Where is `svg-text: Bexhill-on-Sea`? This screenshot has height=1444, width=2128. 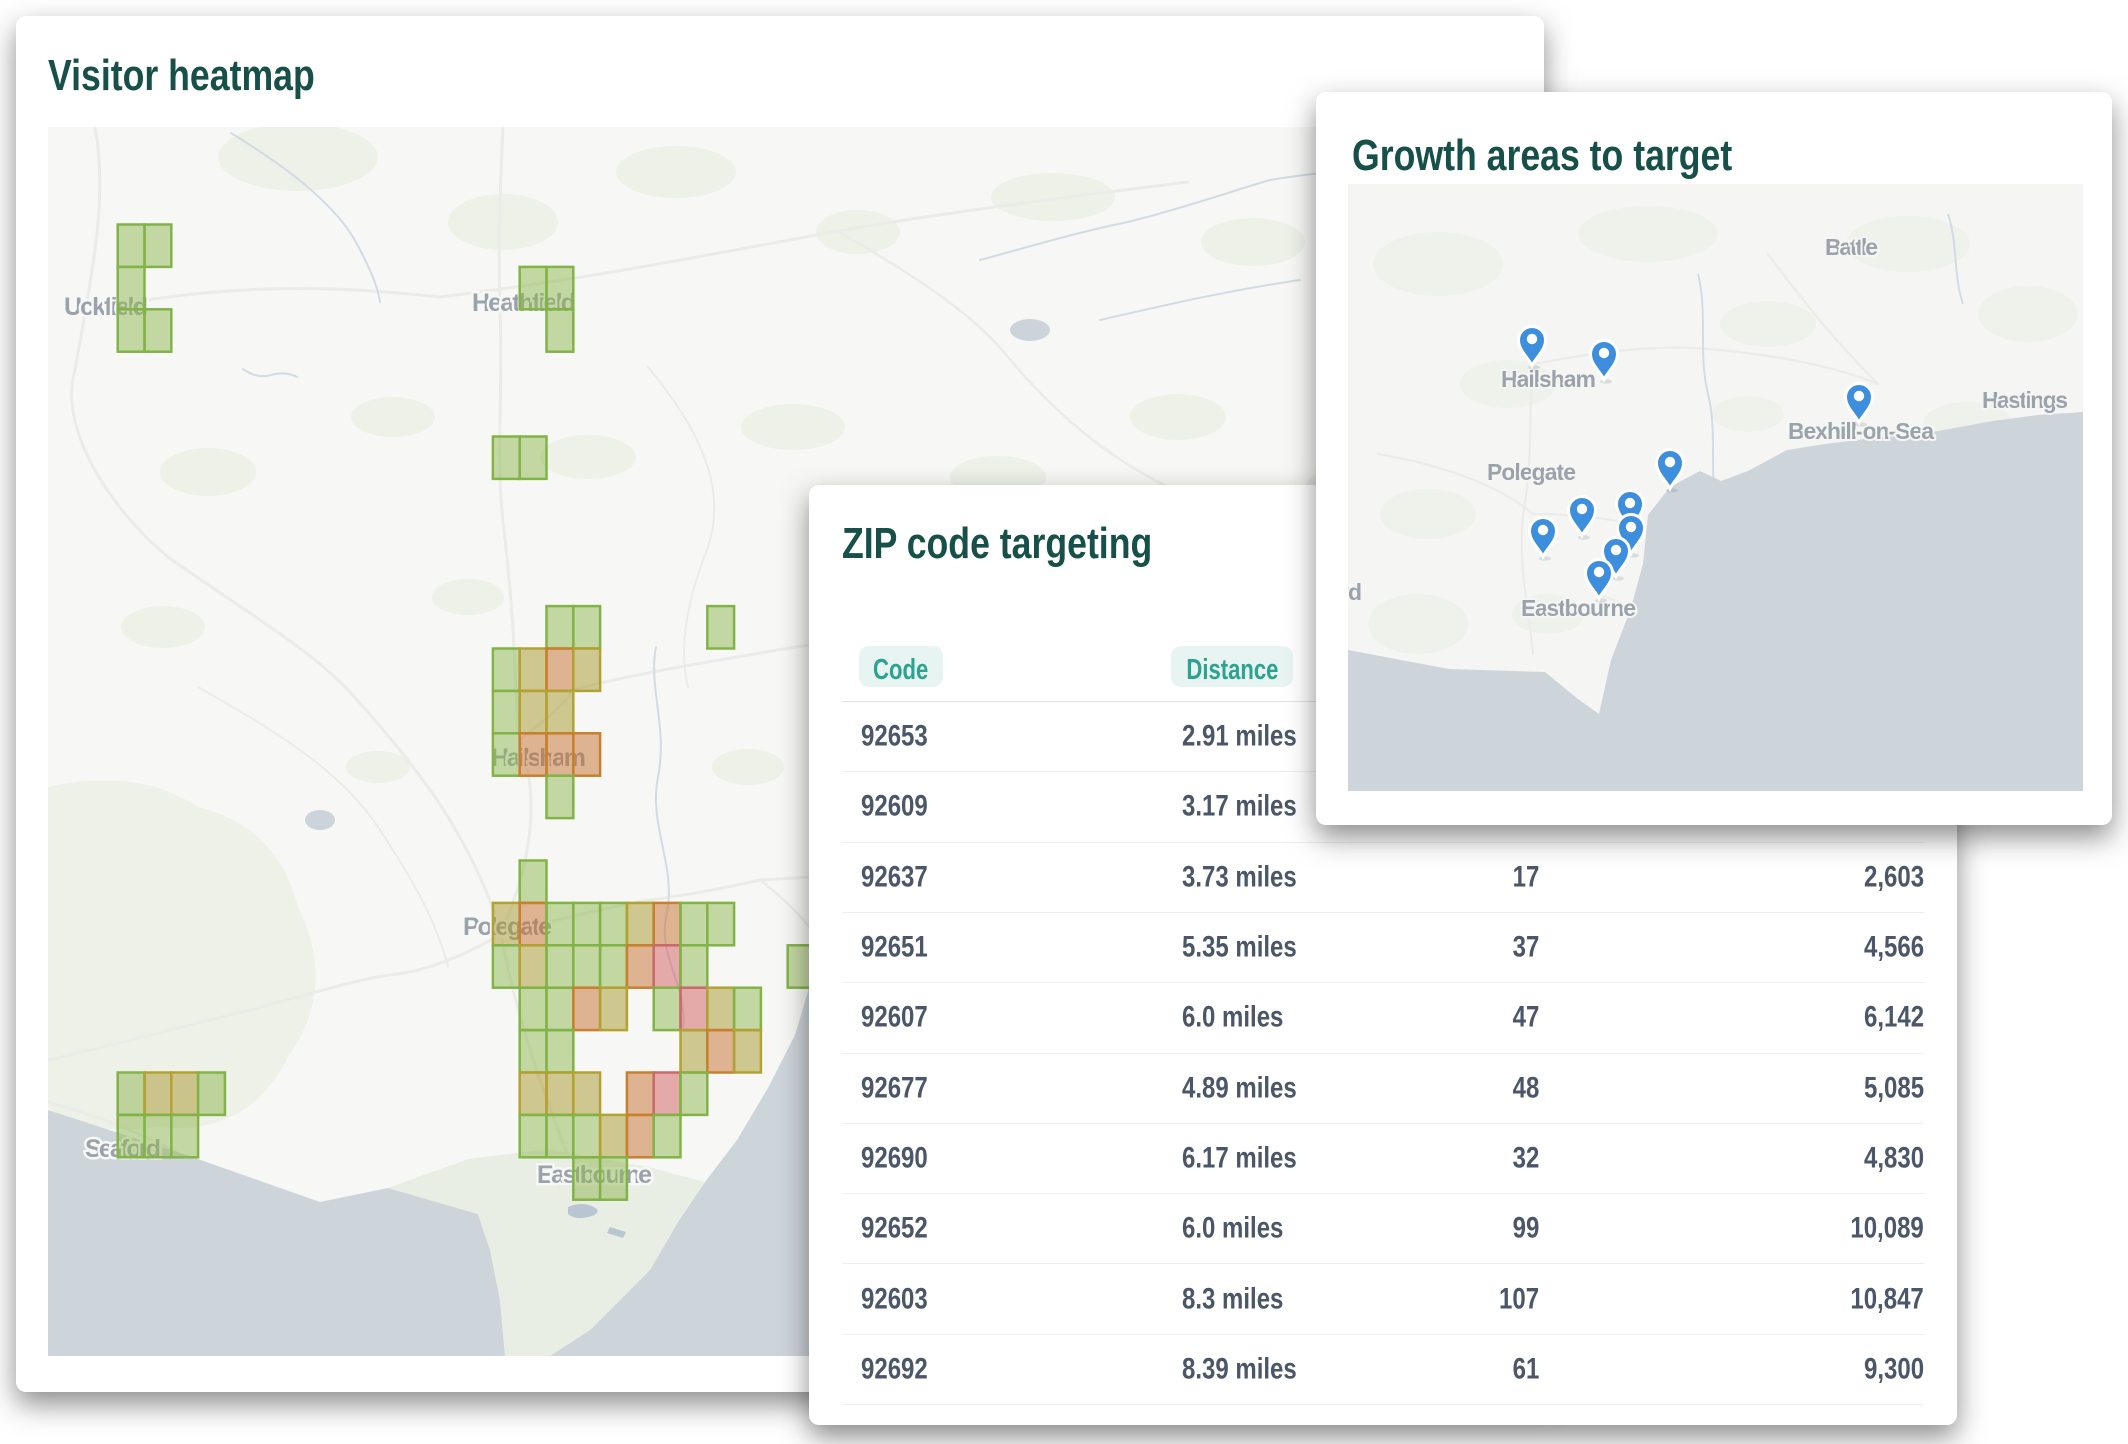 svg-text: Bexhill-on-Sea is located at coordinates (1861, 431).